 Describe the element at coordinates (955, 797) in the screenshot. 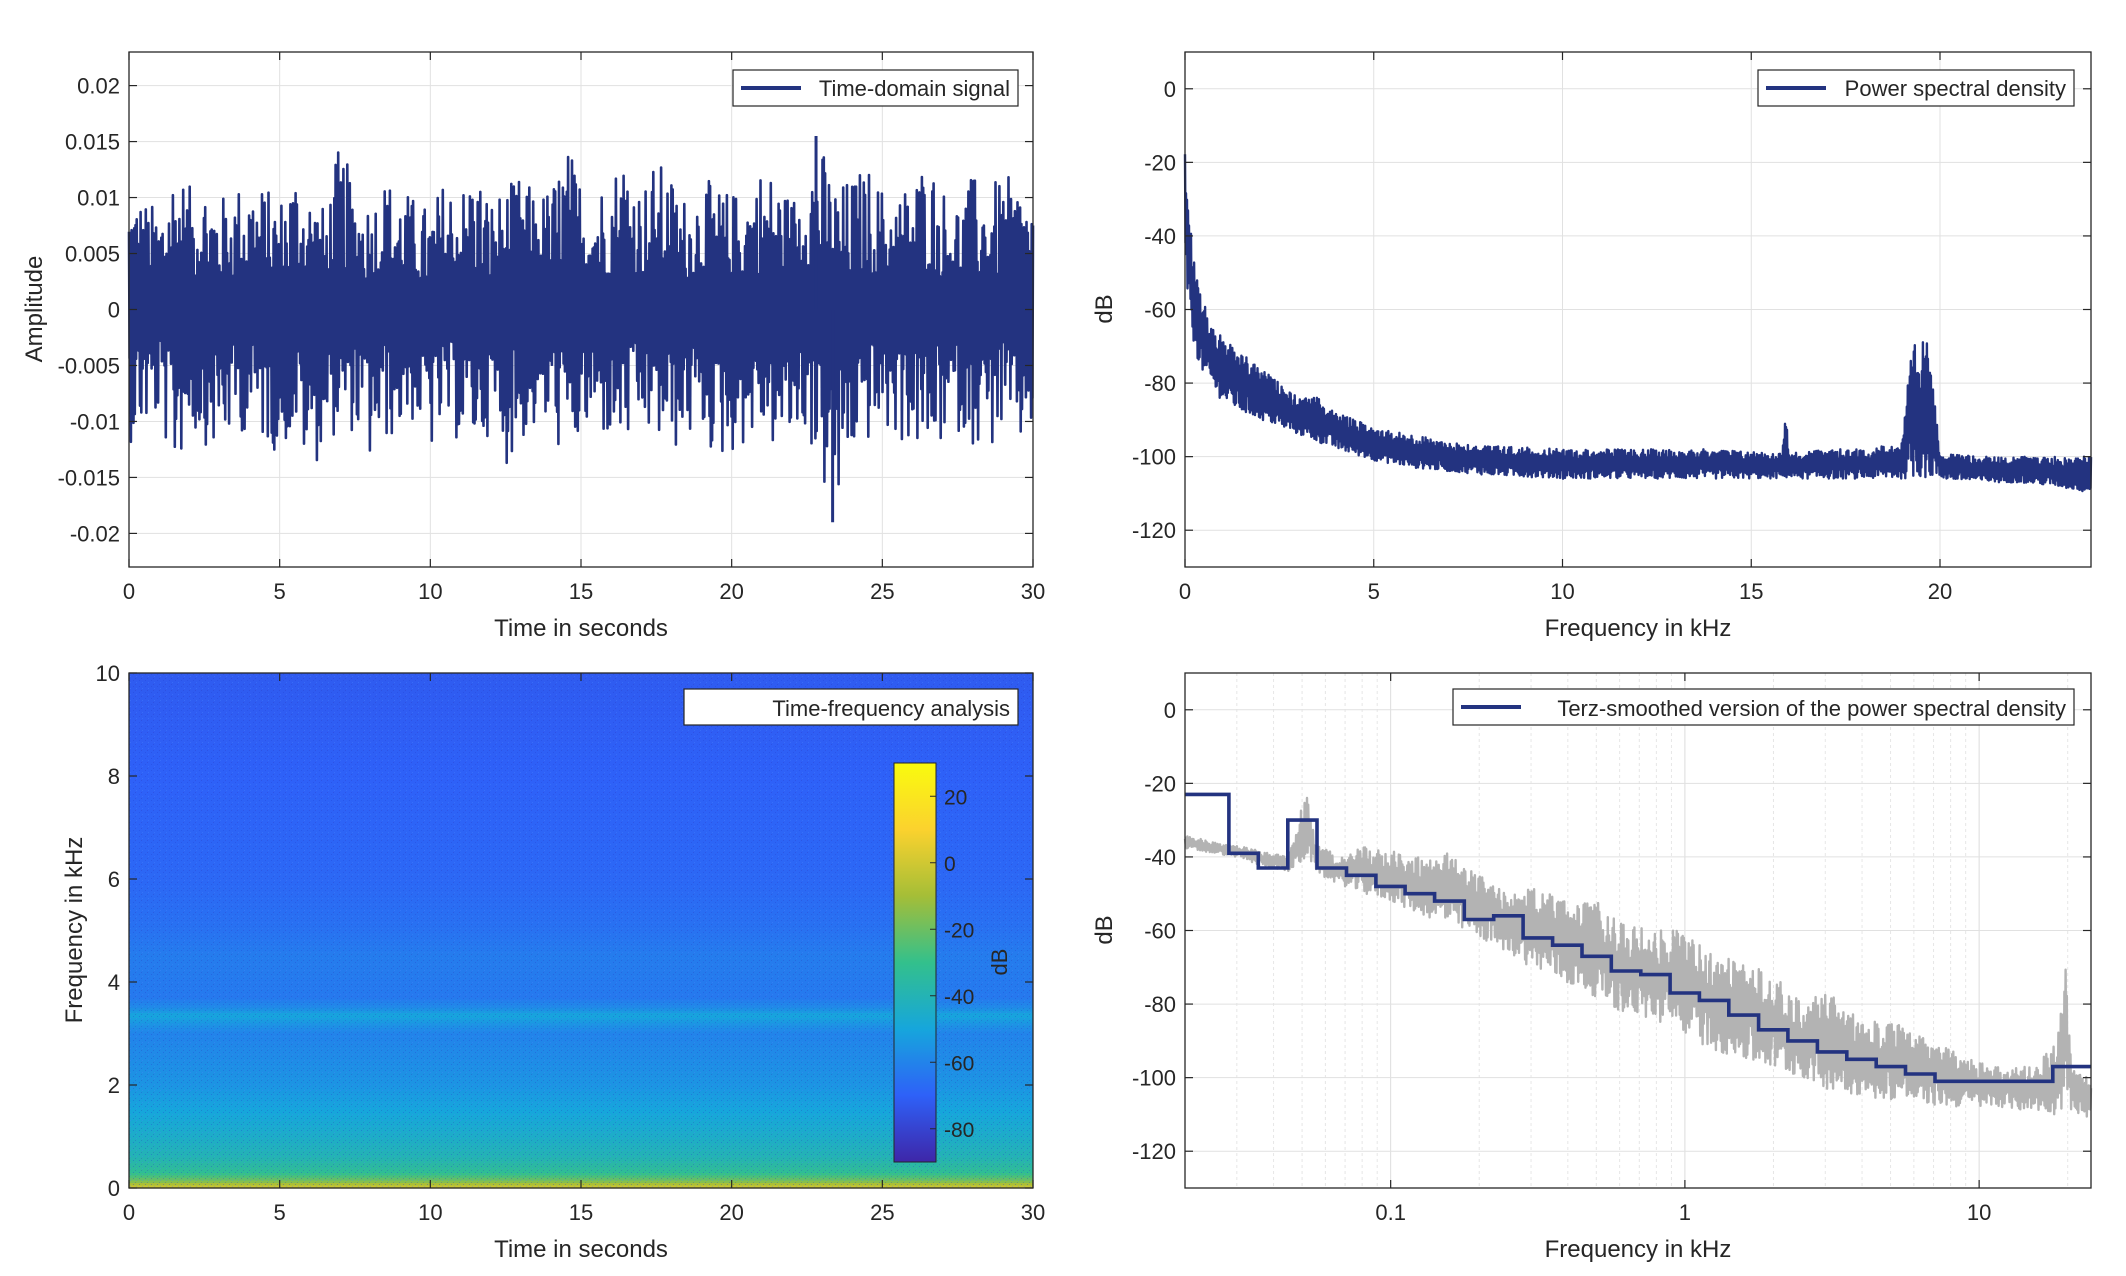

I see `colorbar-tick-label: 20` at that location.